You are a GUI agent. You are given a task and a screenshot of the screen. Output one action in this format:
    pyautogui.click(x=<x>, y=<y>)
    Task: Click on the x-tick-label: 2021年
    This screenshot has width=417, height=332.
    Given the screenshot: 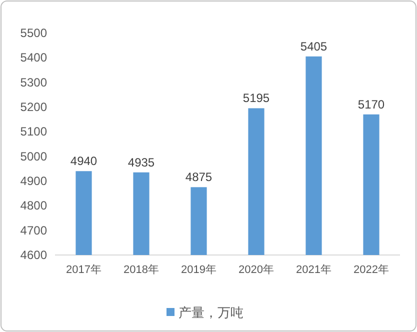 What is the action you would take?
    pyautogui.click(x=314, y=270)
    